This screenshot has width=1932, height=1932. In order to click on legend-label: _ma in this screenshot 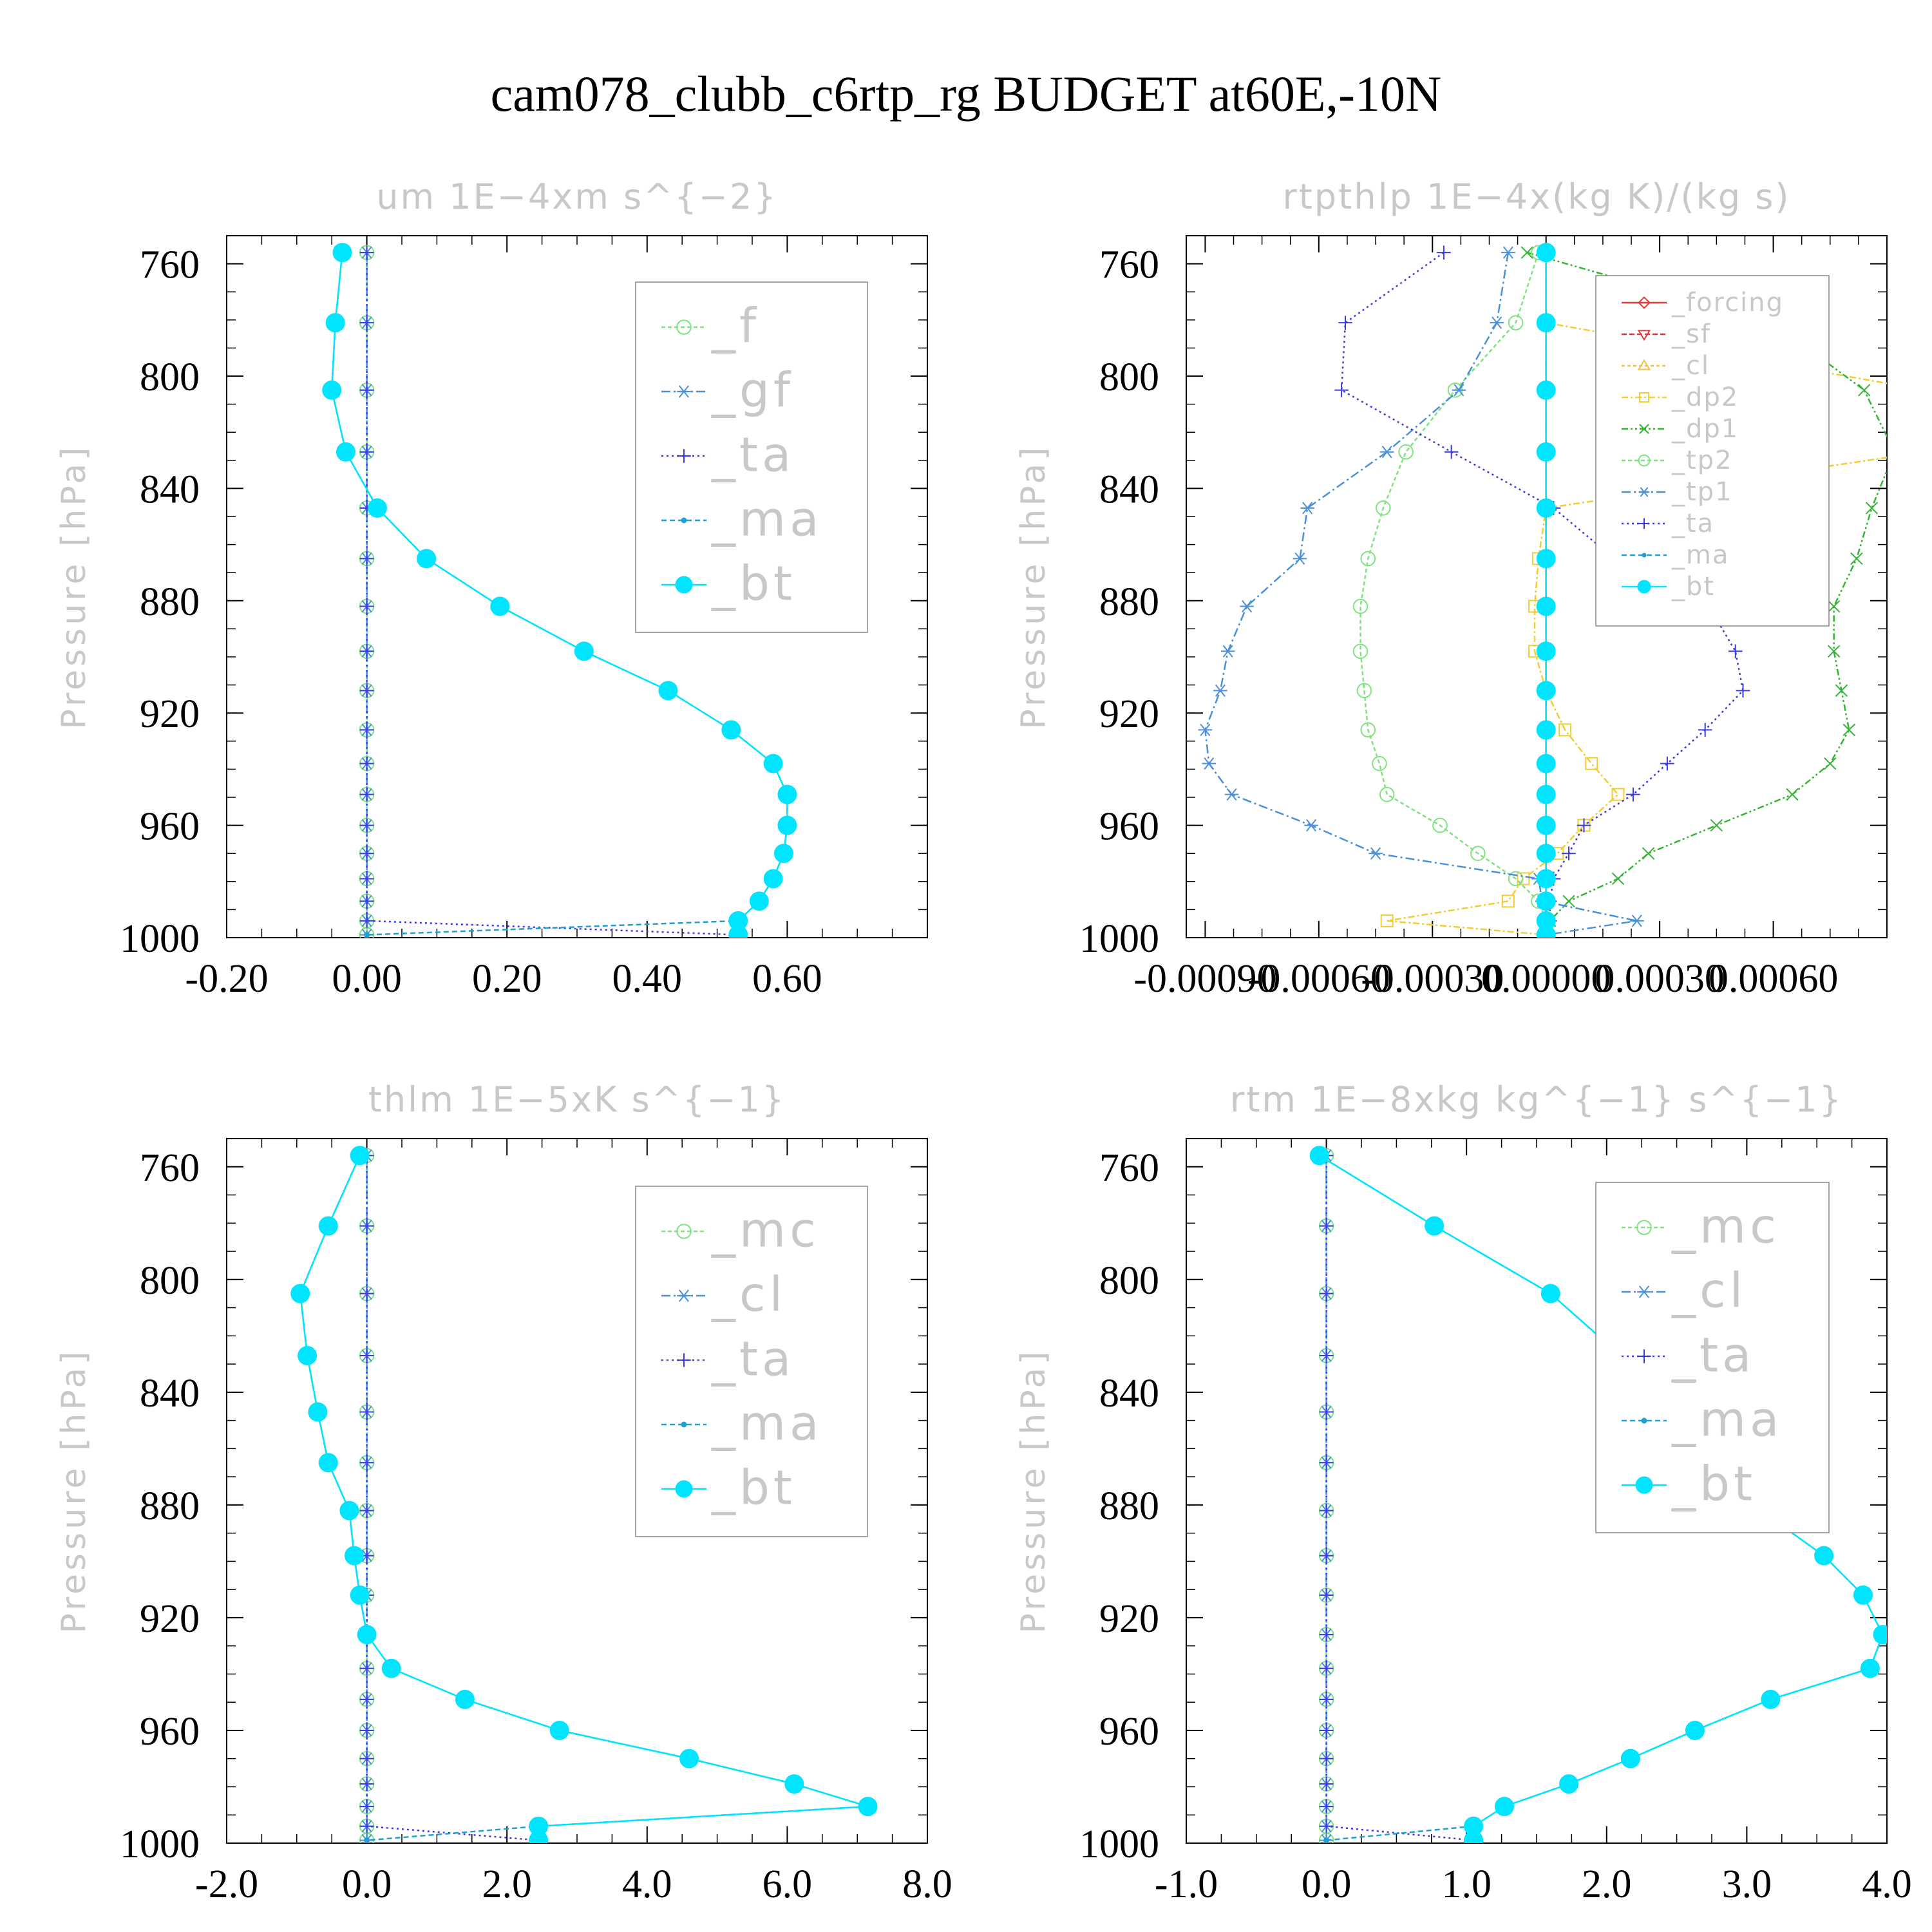, I will do `click(1700, 555)`.